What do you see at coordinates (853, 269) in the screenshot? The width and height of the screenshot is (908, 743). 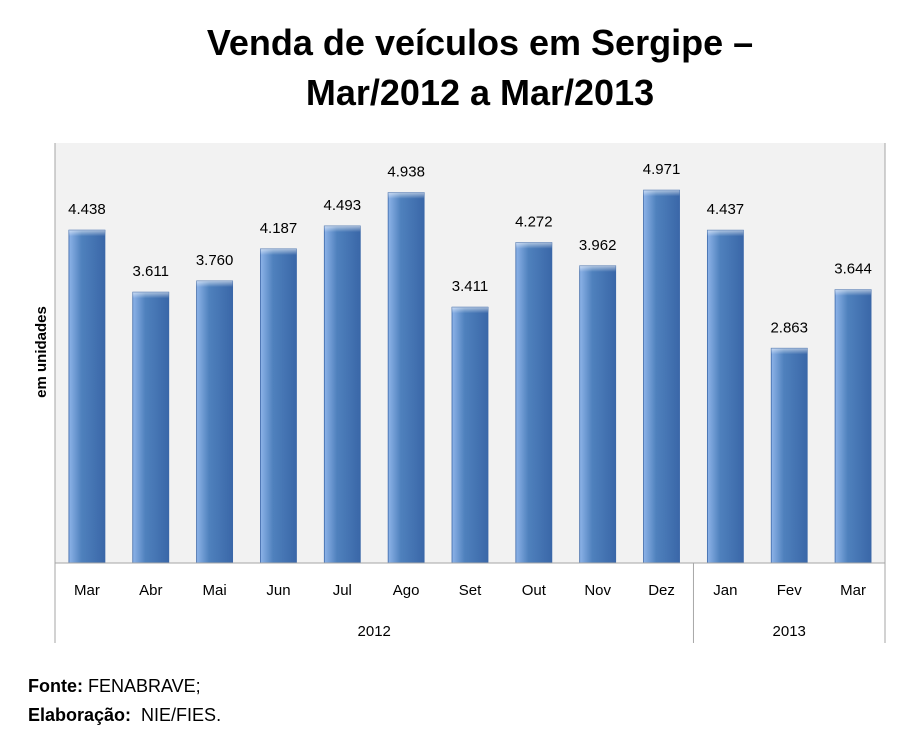 I see `data-label-12: 3.644` at bounding box center [853, 269].